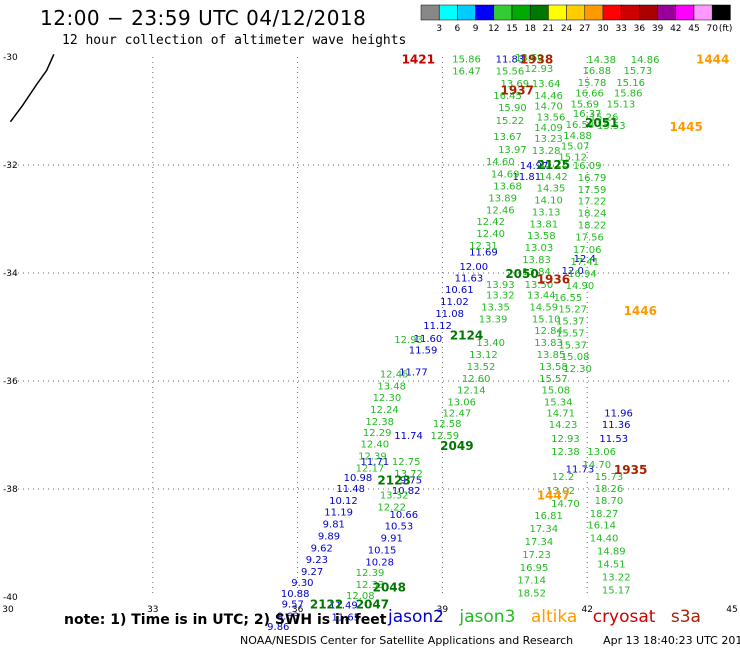 This screenshot has width=740, height=650. I want to click on wave-height-label: 11.65, so click(346, 617).